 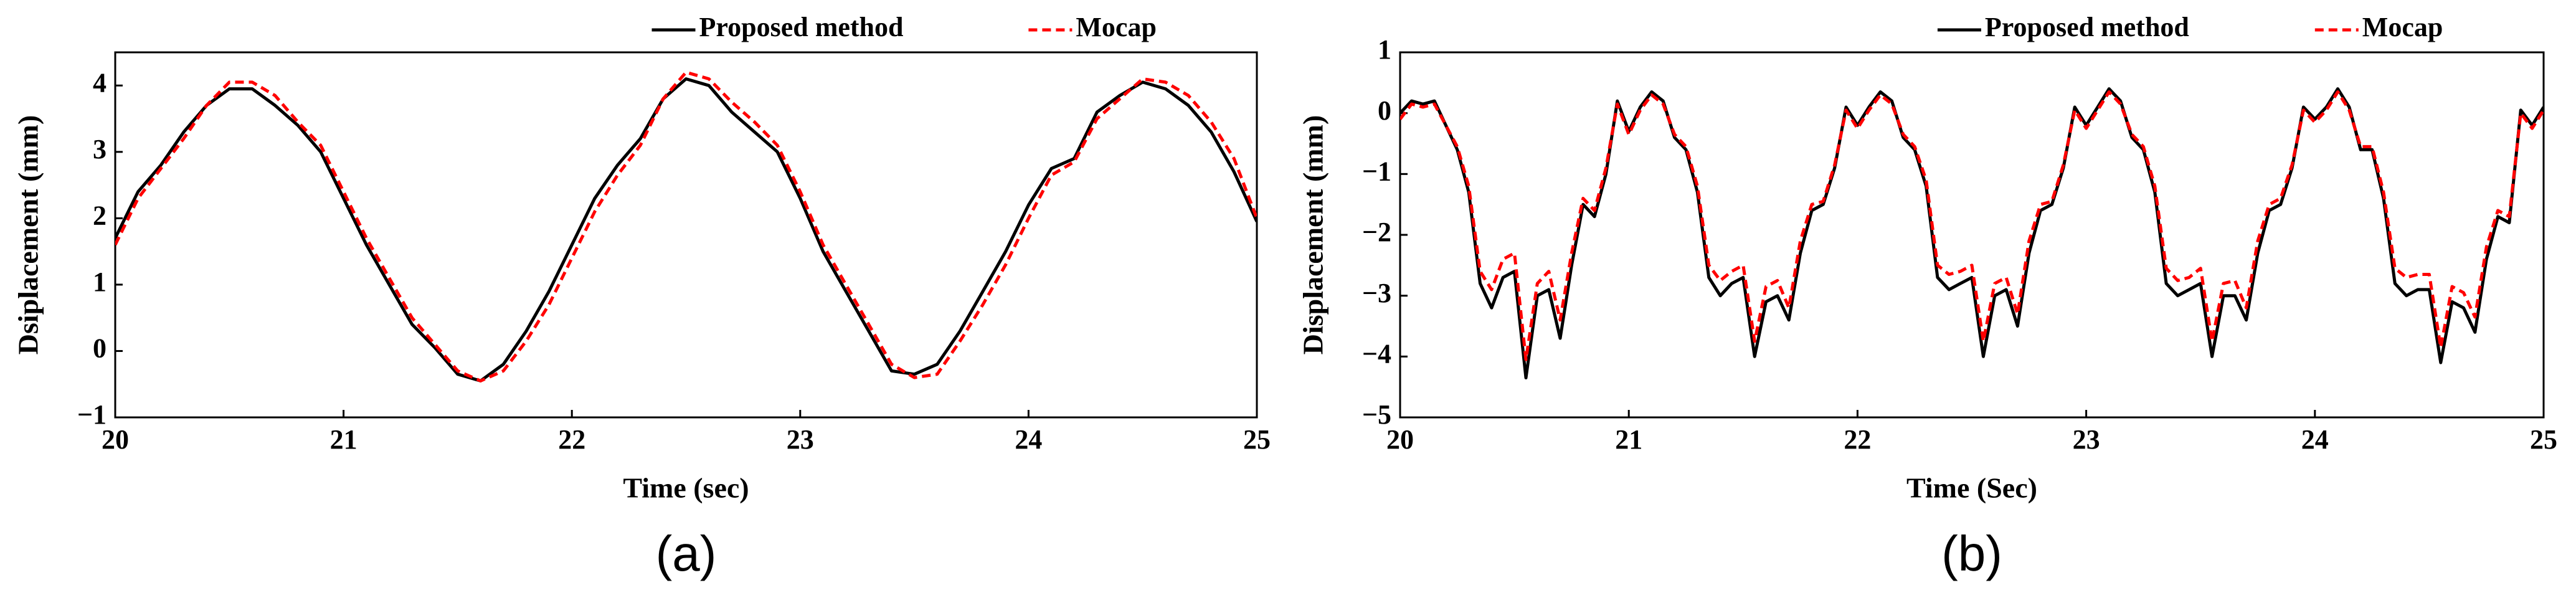 What do you see at coordinates (1313, 235) in the screenshot?
I see `y-axis-title: Displacement (mm)` at bounding box center [1313, 235].